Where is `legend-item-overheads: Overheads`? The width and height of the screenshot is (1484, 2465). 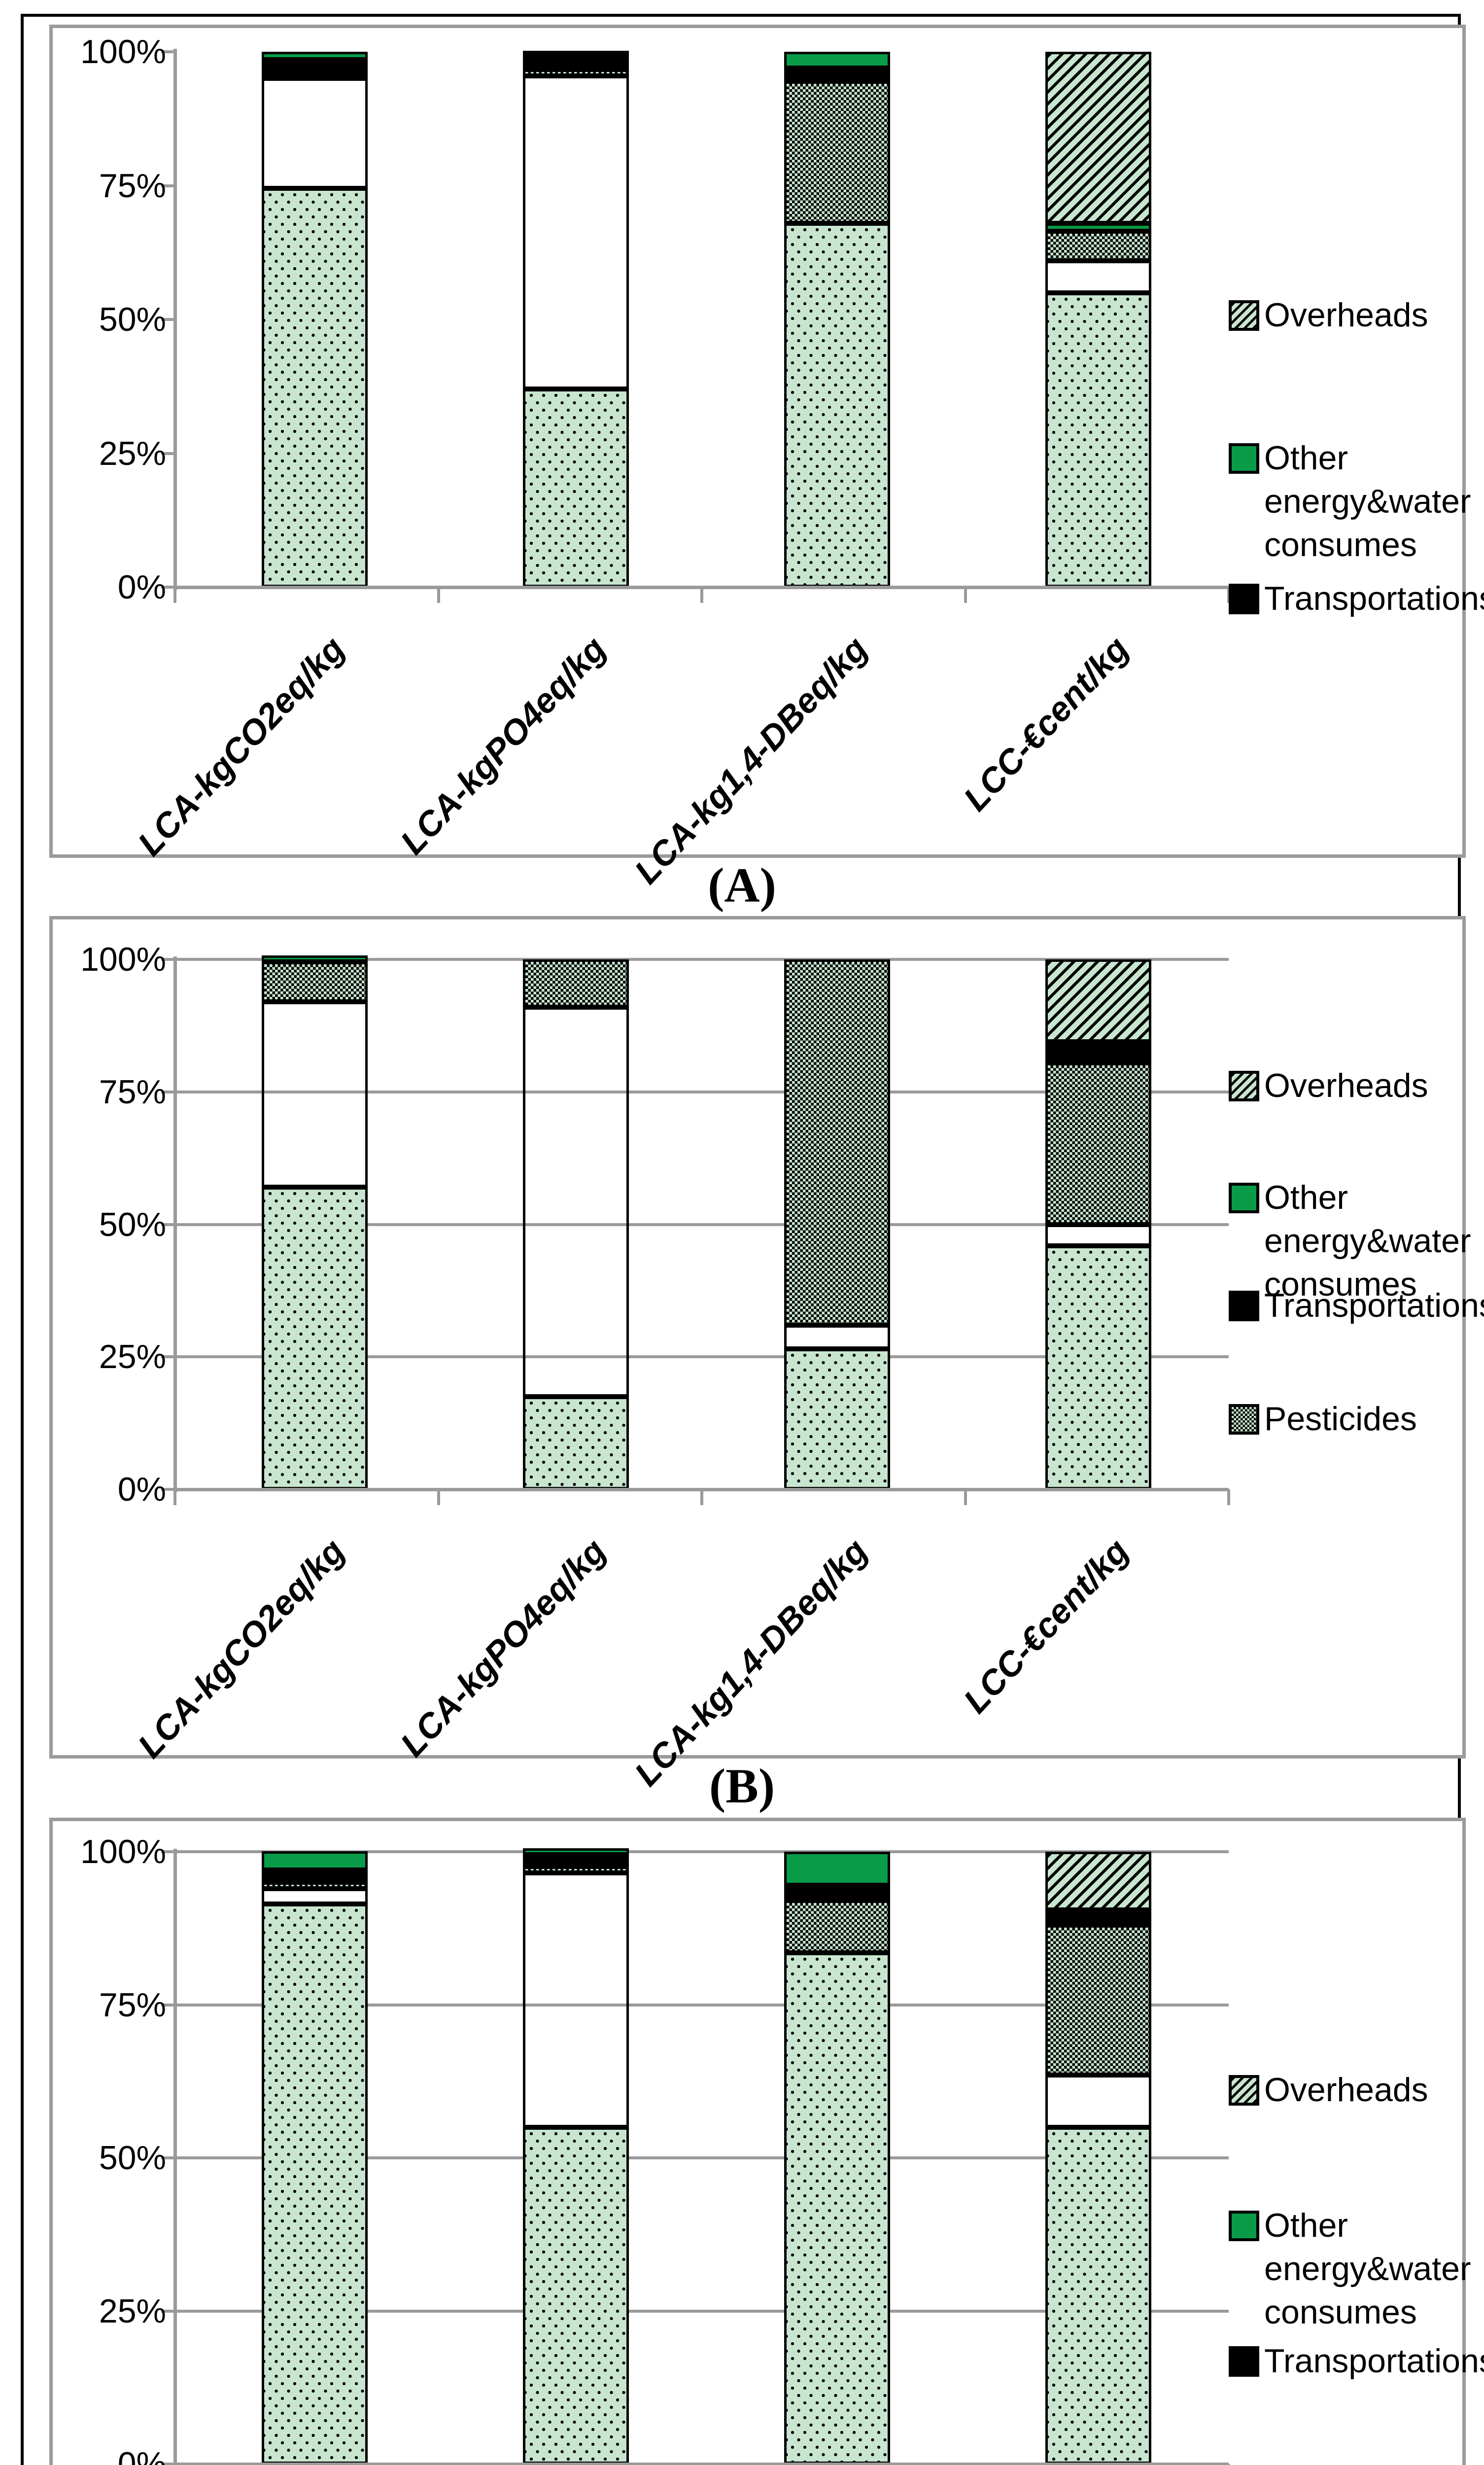
legend-item-overheads: Overheads is located at coordinates (1328, 315).